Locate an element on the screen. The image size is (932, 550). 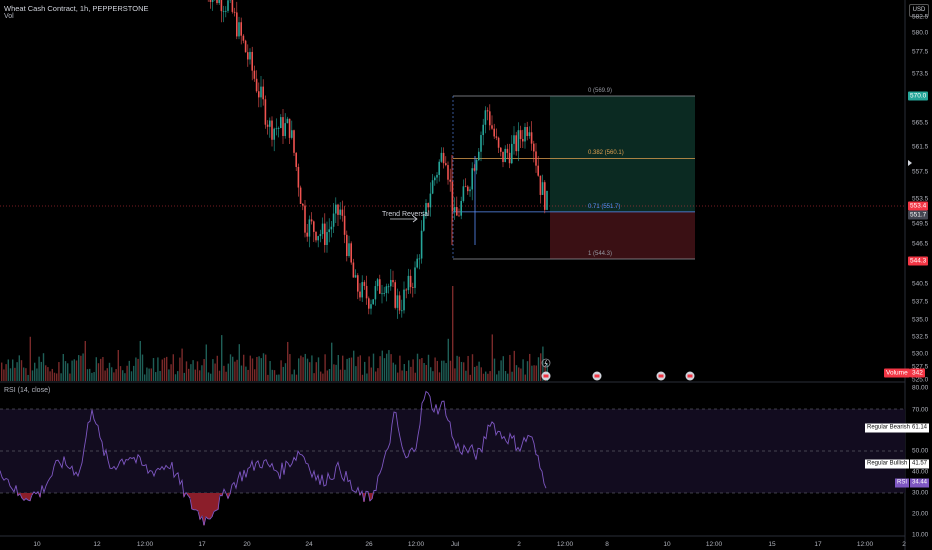
price-tick-label: 553.5 is located at coordinates (920, 199).